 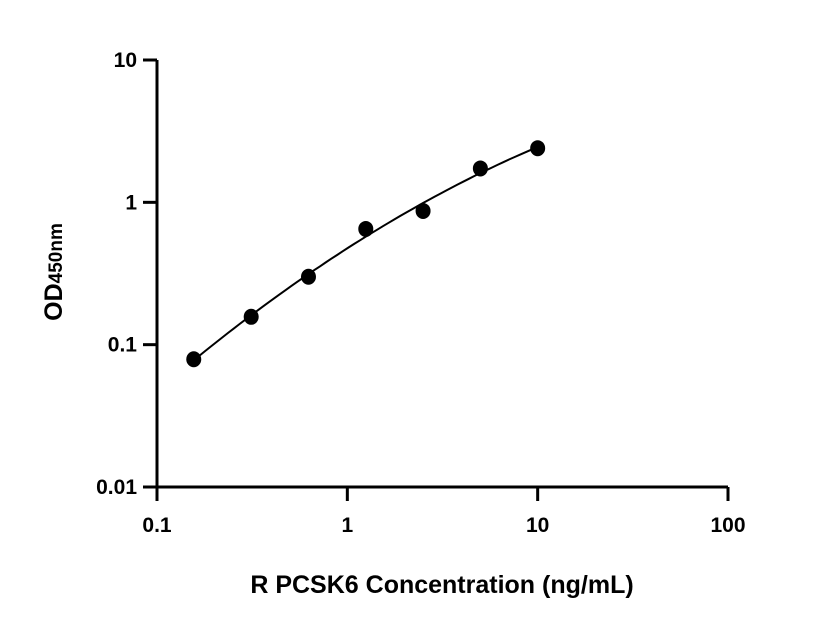 I want to click on x-tick-label: 1, so click(x=347, y=525).